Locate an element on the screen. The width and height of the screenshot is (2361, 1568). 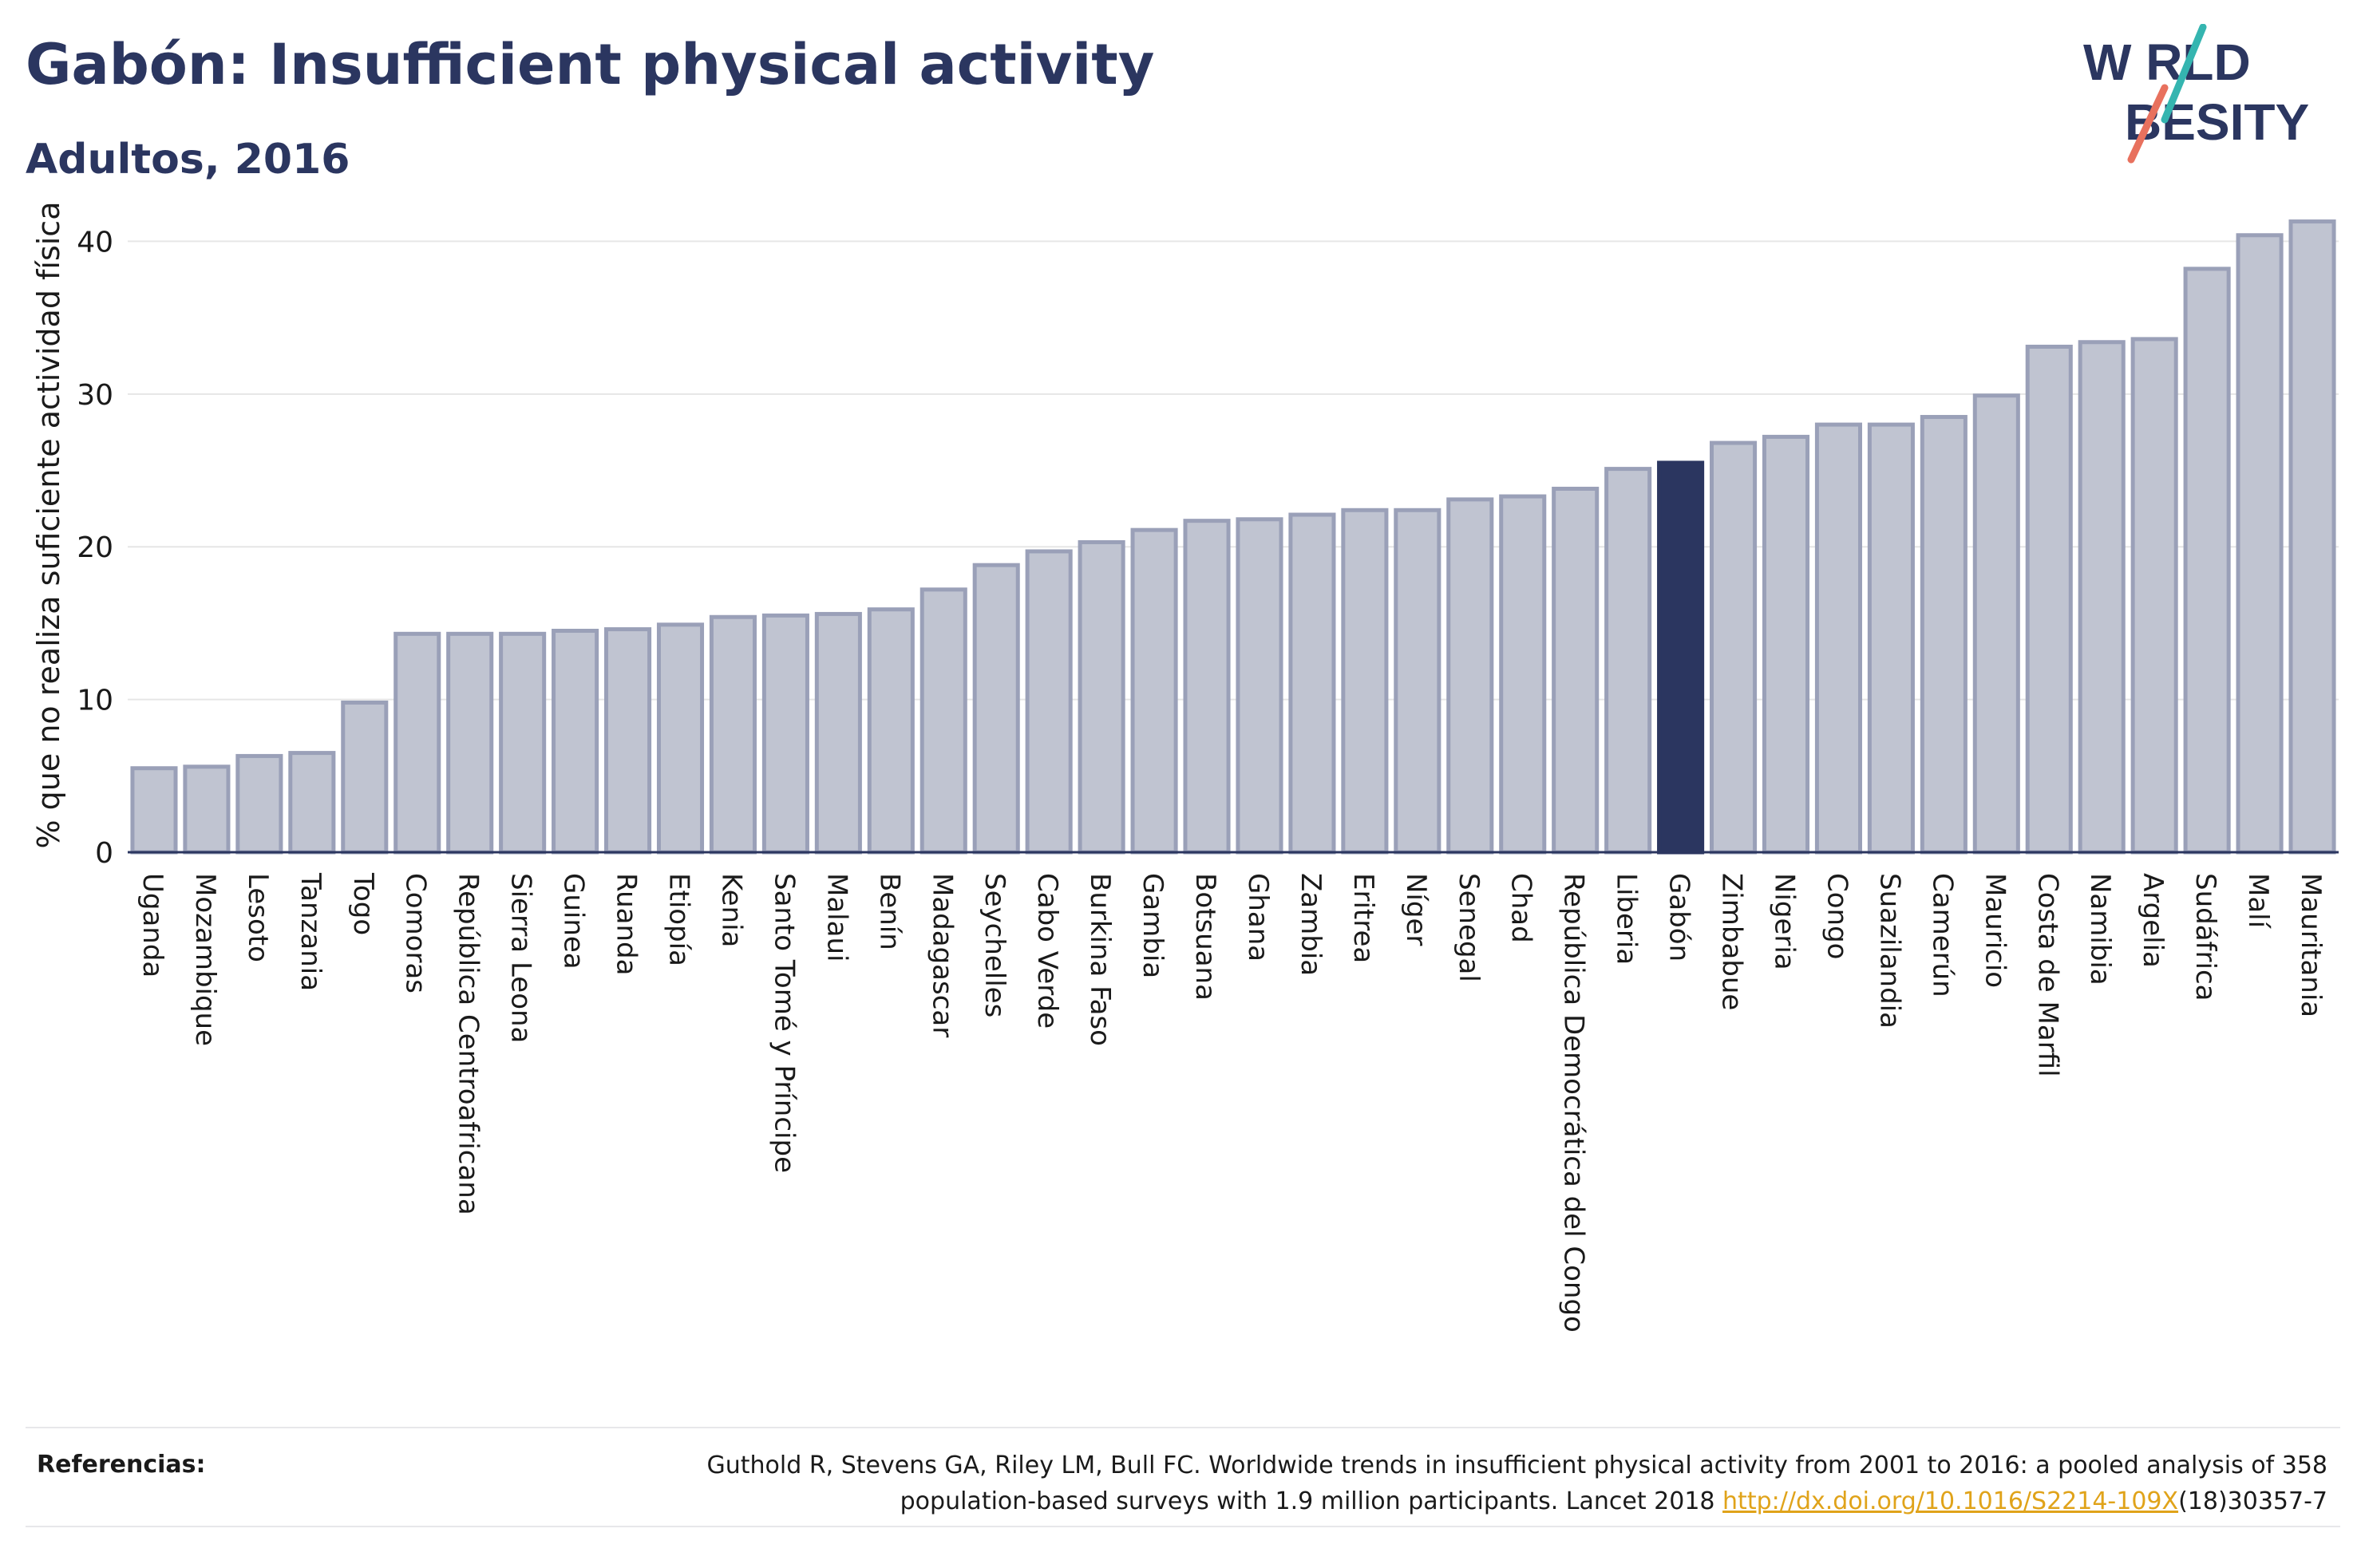
x-tick-label: Santo Tomé y Príncipe is located at coordinates (784, 1023).